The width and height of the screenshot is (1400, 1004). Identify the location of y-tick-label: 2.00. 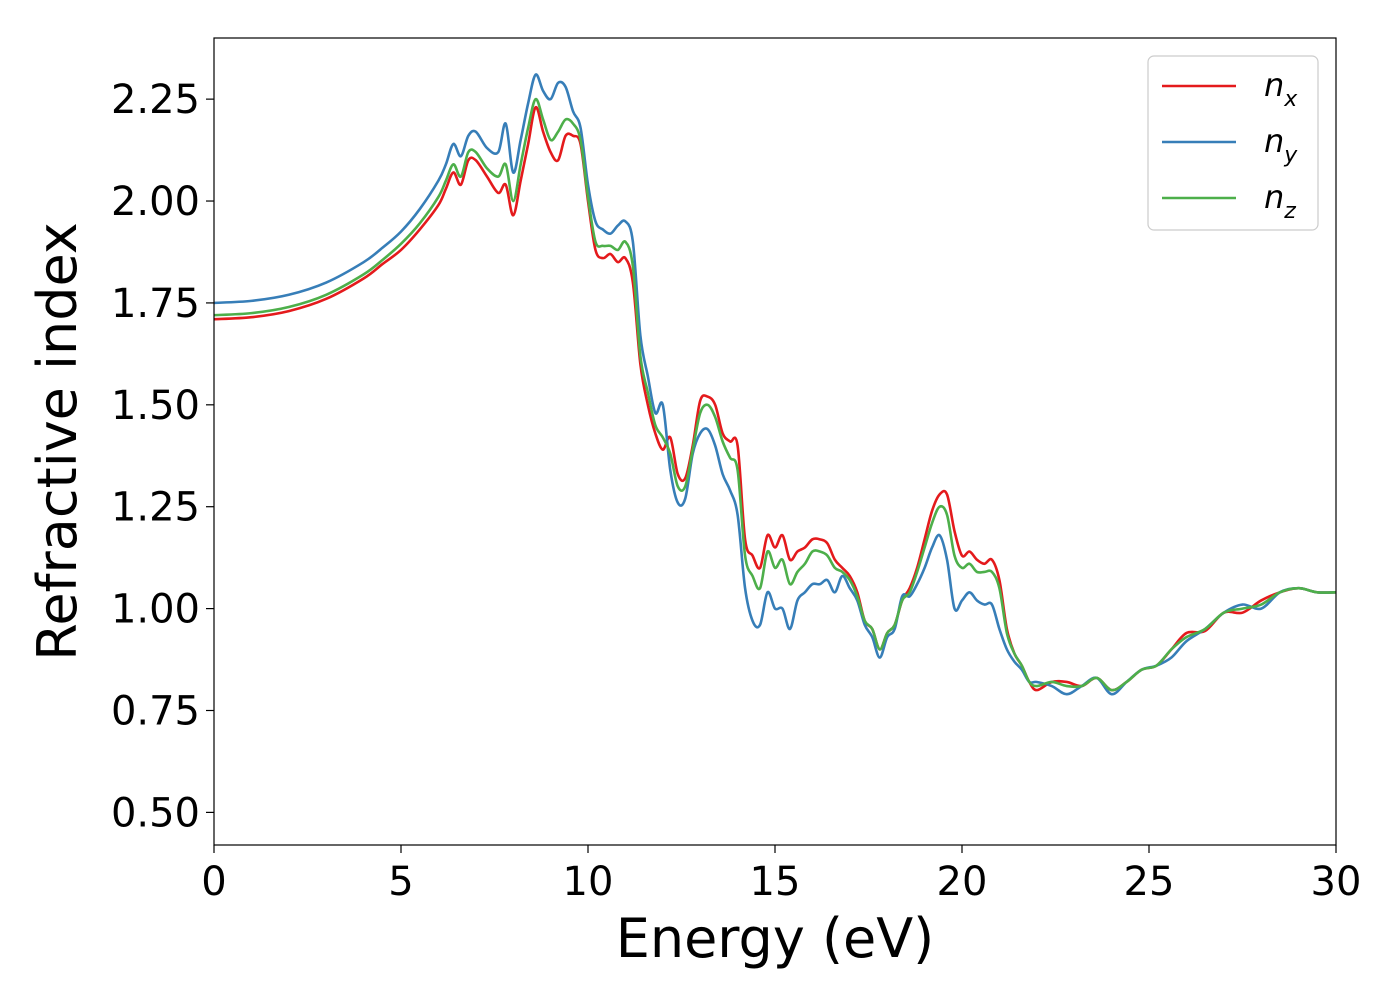
(155, 202).